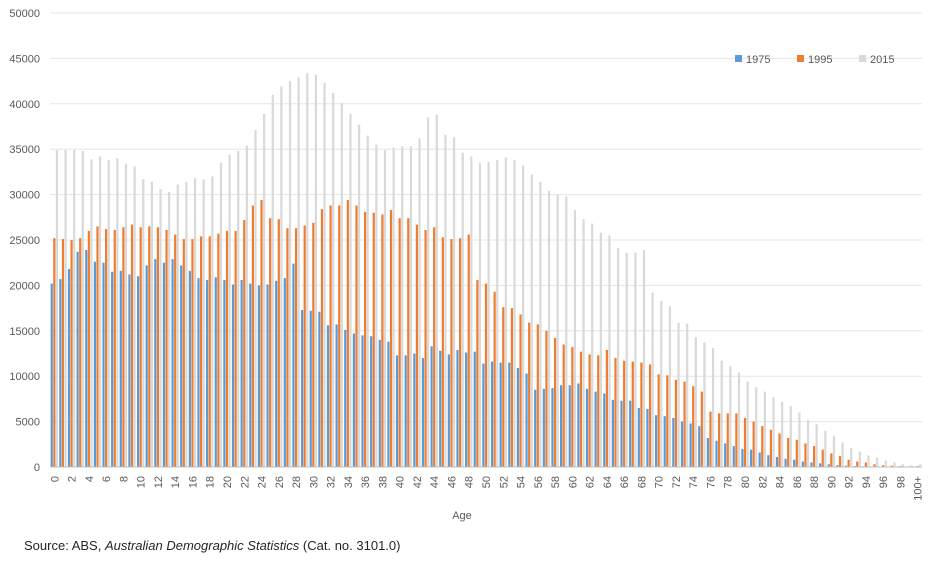  Describe the element at coordinates (660, 482) in the screenshot. I see `x-tick-label: 70` at that location.